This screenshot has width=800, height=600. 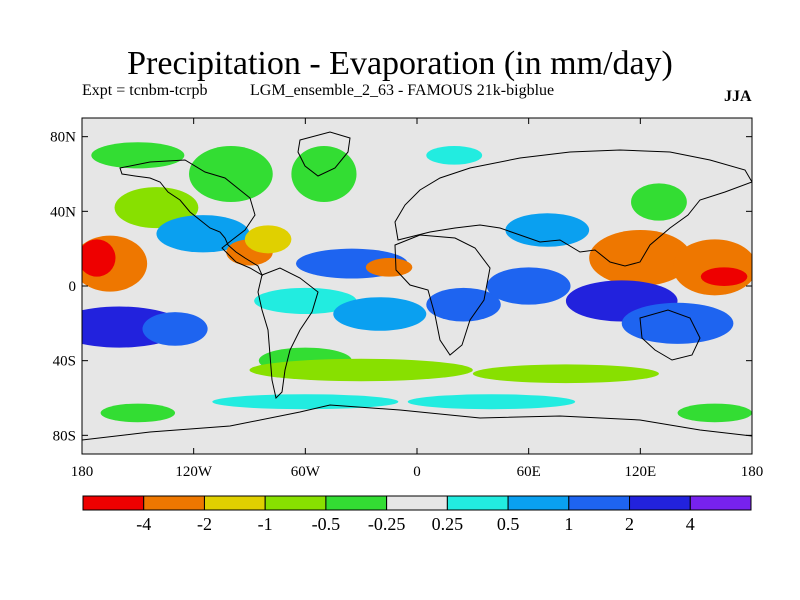 I want to click on colorbar-label: 0.5, so click(x=508, y=524).